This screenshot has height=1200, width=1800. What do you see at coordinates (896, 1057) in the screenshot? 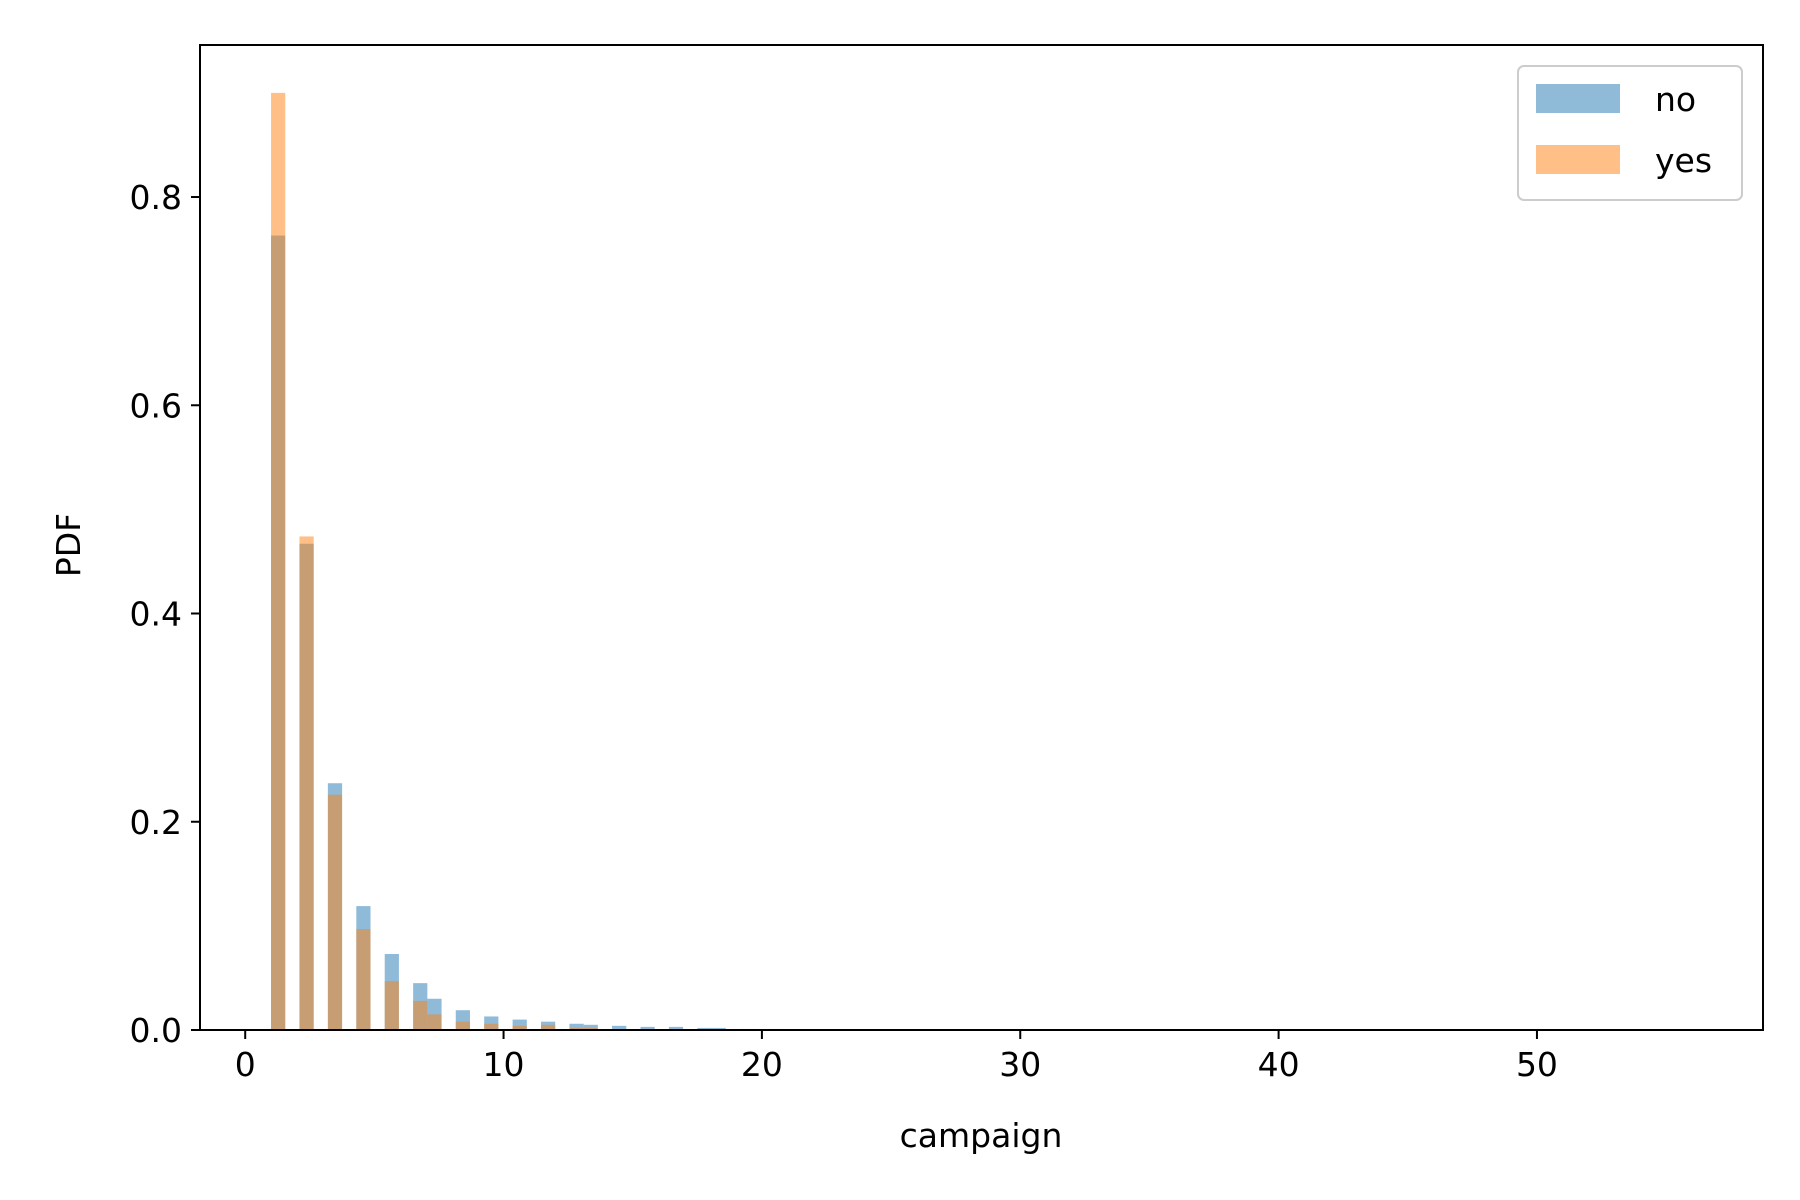
I see `x-axis-ticks: 0 10 20 30 40 50` at bounding box center [896, 1057].